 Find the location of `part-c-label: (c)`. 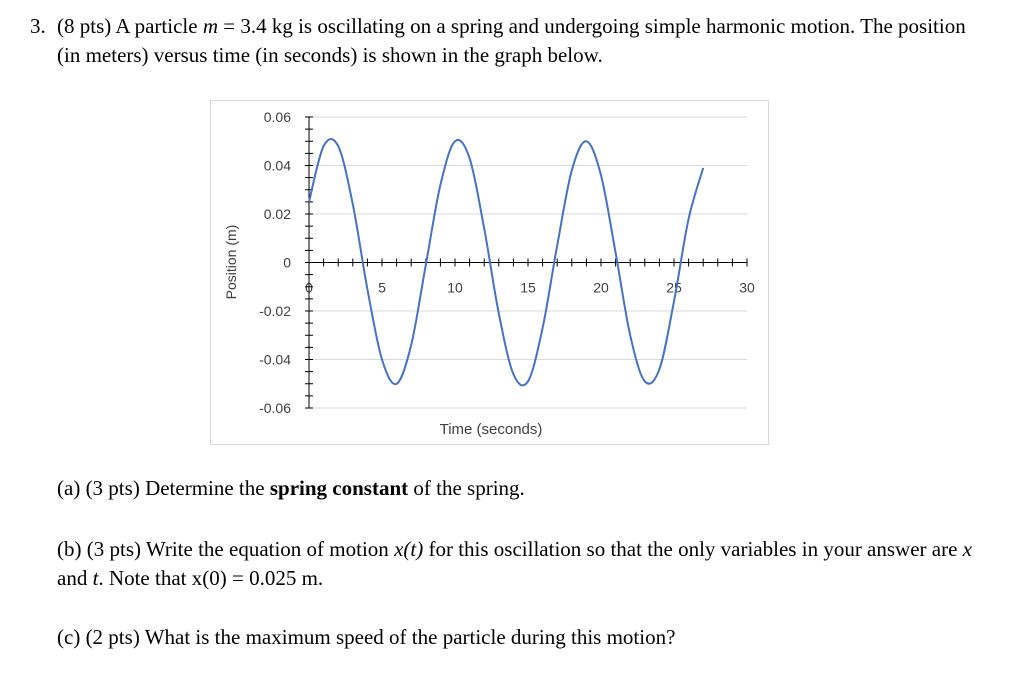

part-c-label: (c) is located at coordinates (69, 637).